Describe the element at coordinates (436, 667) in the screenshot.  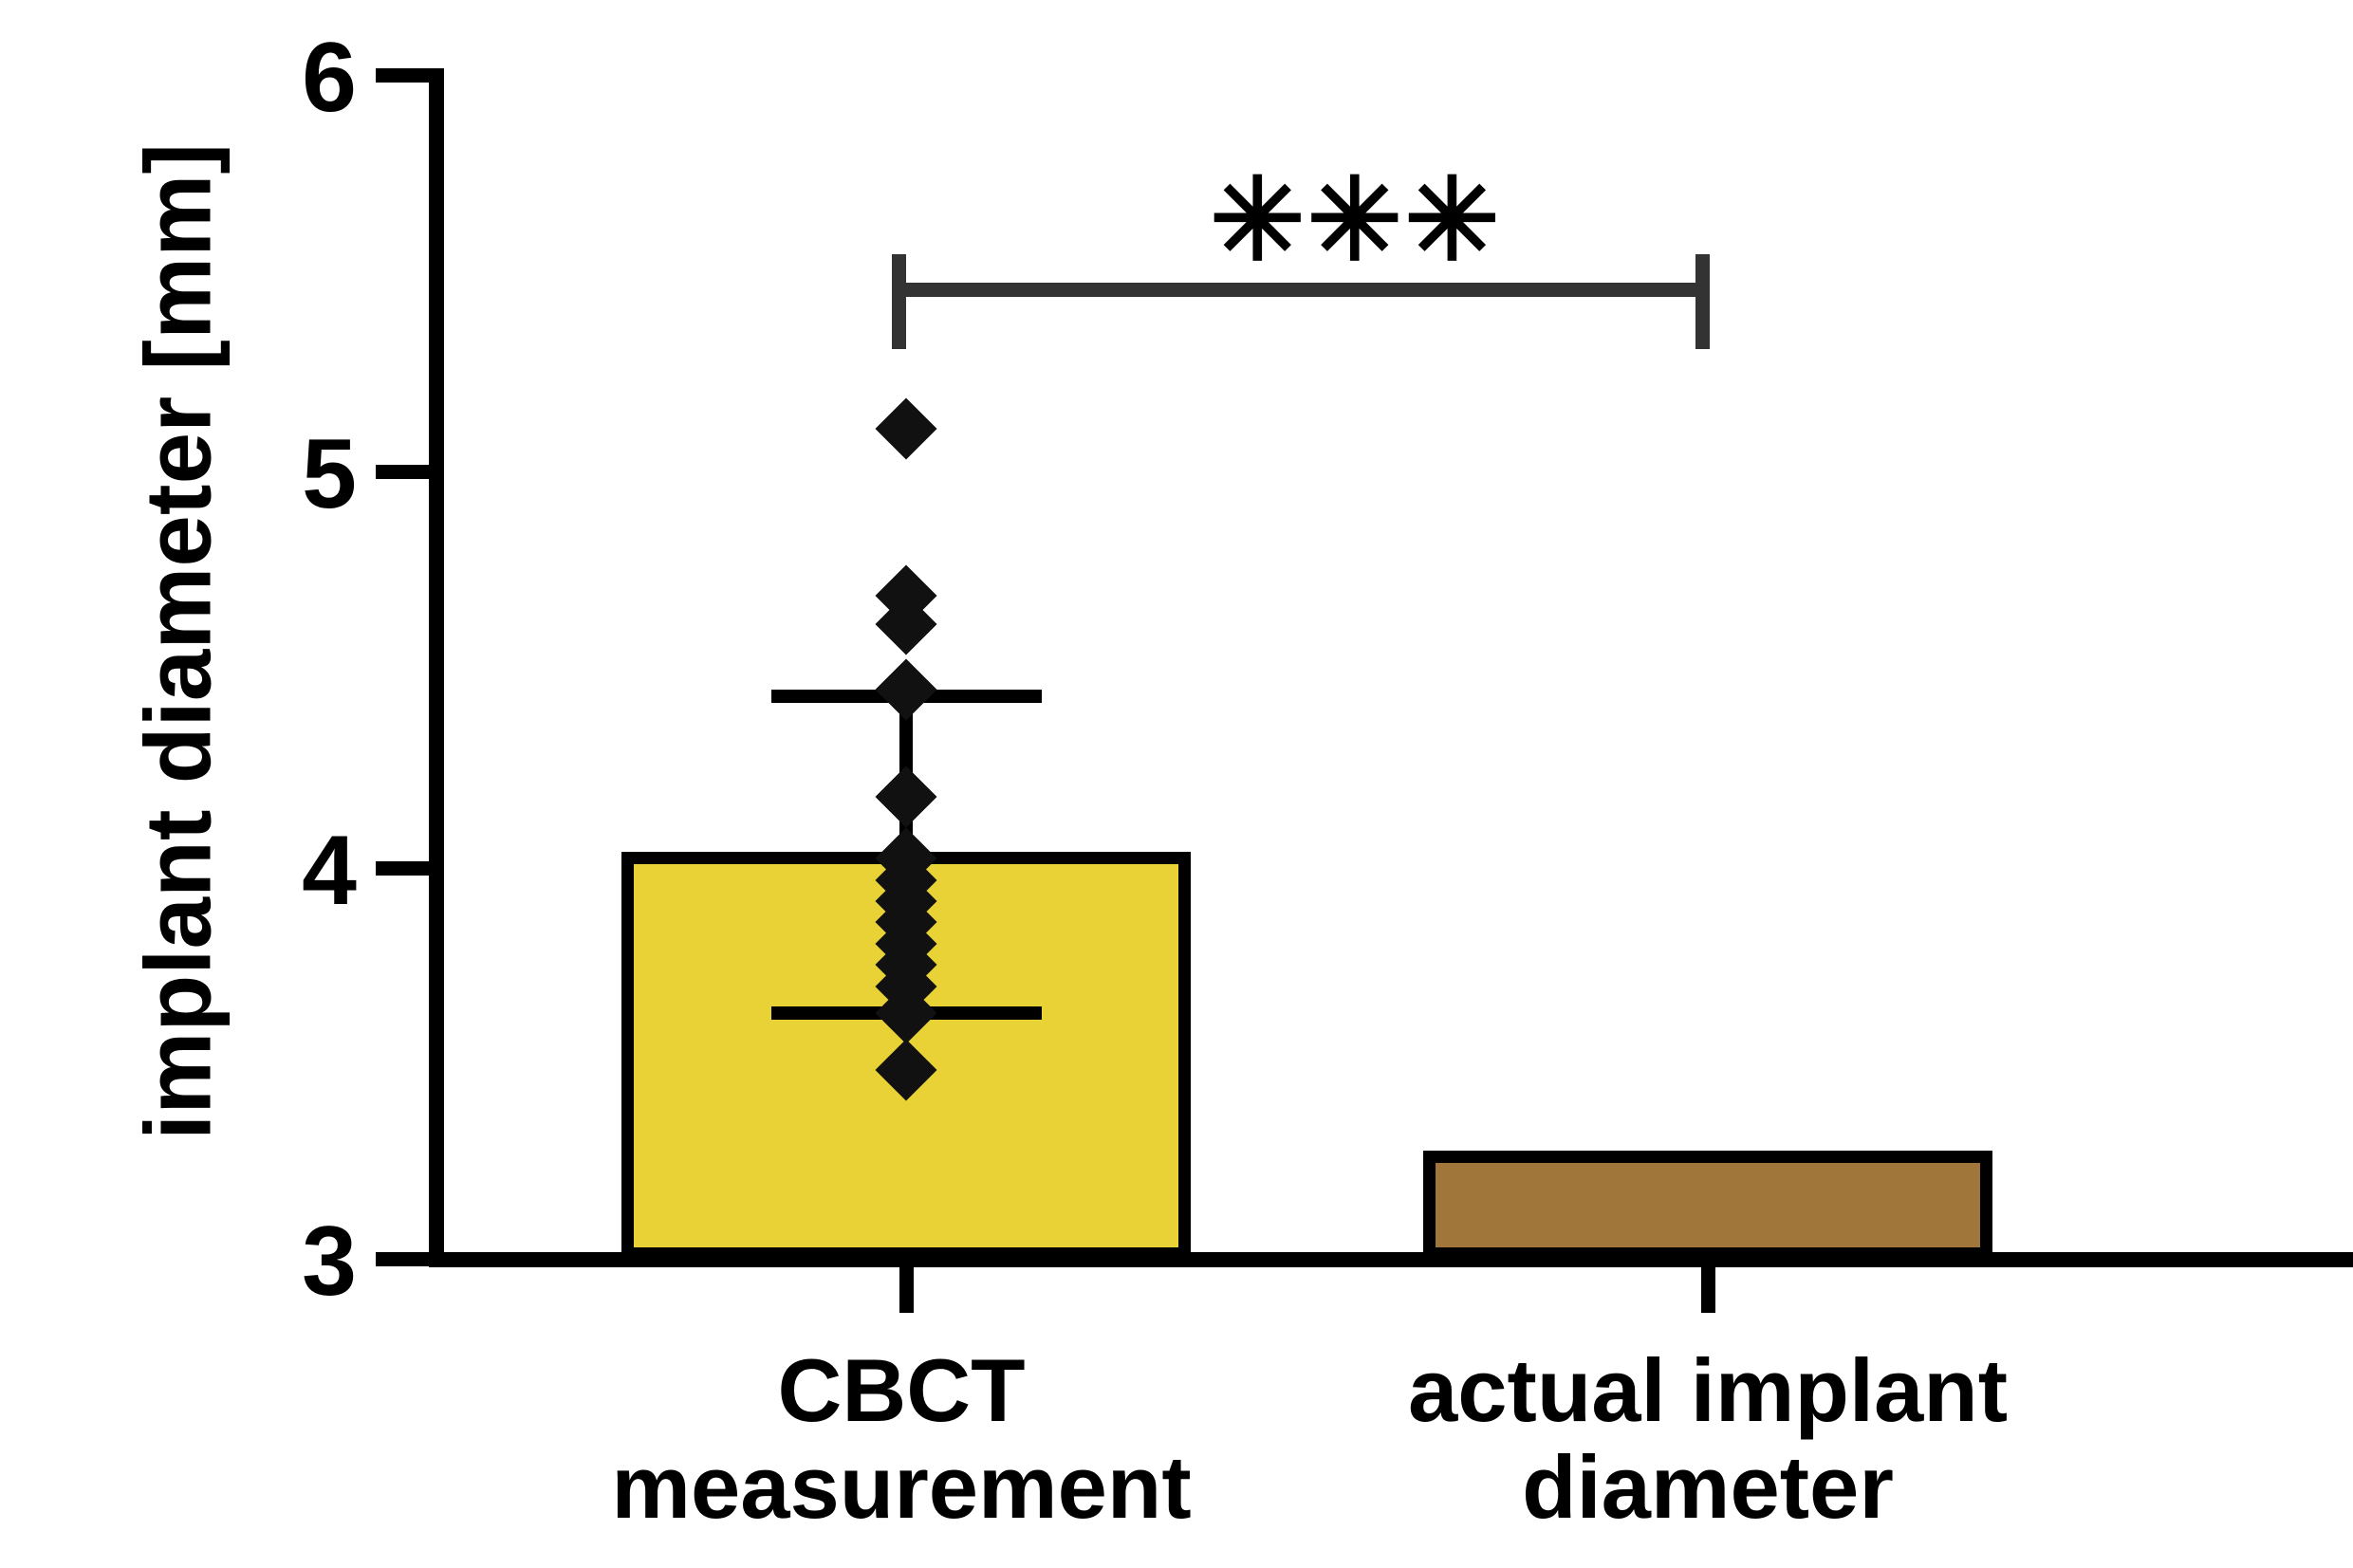
I see `y-axis-line` at that location.